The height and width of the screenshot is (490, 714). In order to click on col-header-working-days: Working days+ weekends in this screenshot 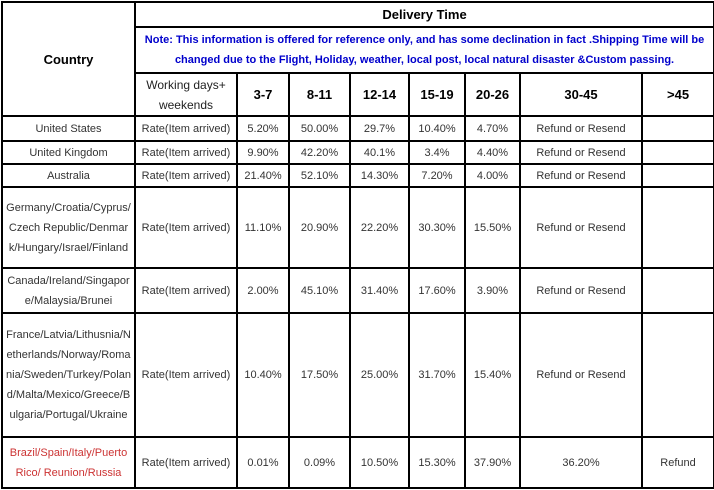, I will do `click(186, 94)`.